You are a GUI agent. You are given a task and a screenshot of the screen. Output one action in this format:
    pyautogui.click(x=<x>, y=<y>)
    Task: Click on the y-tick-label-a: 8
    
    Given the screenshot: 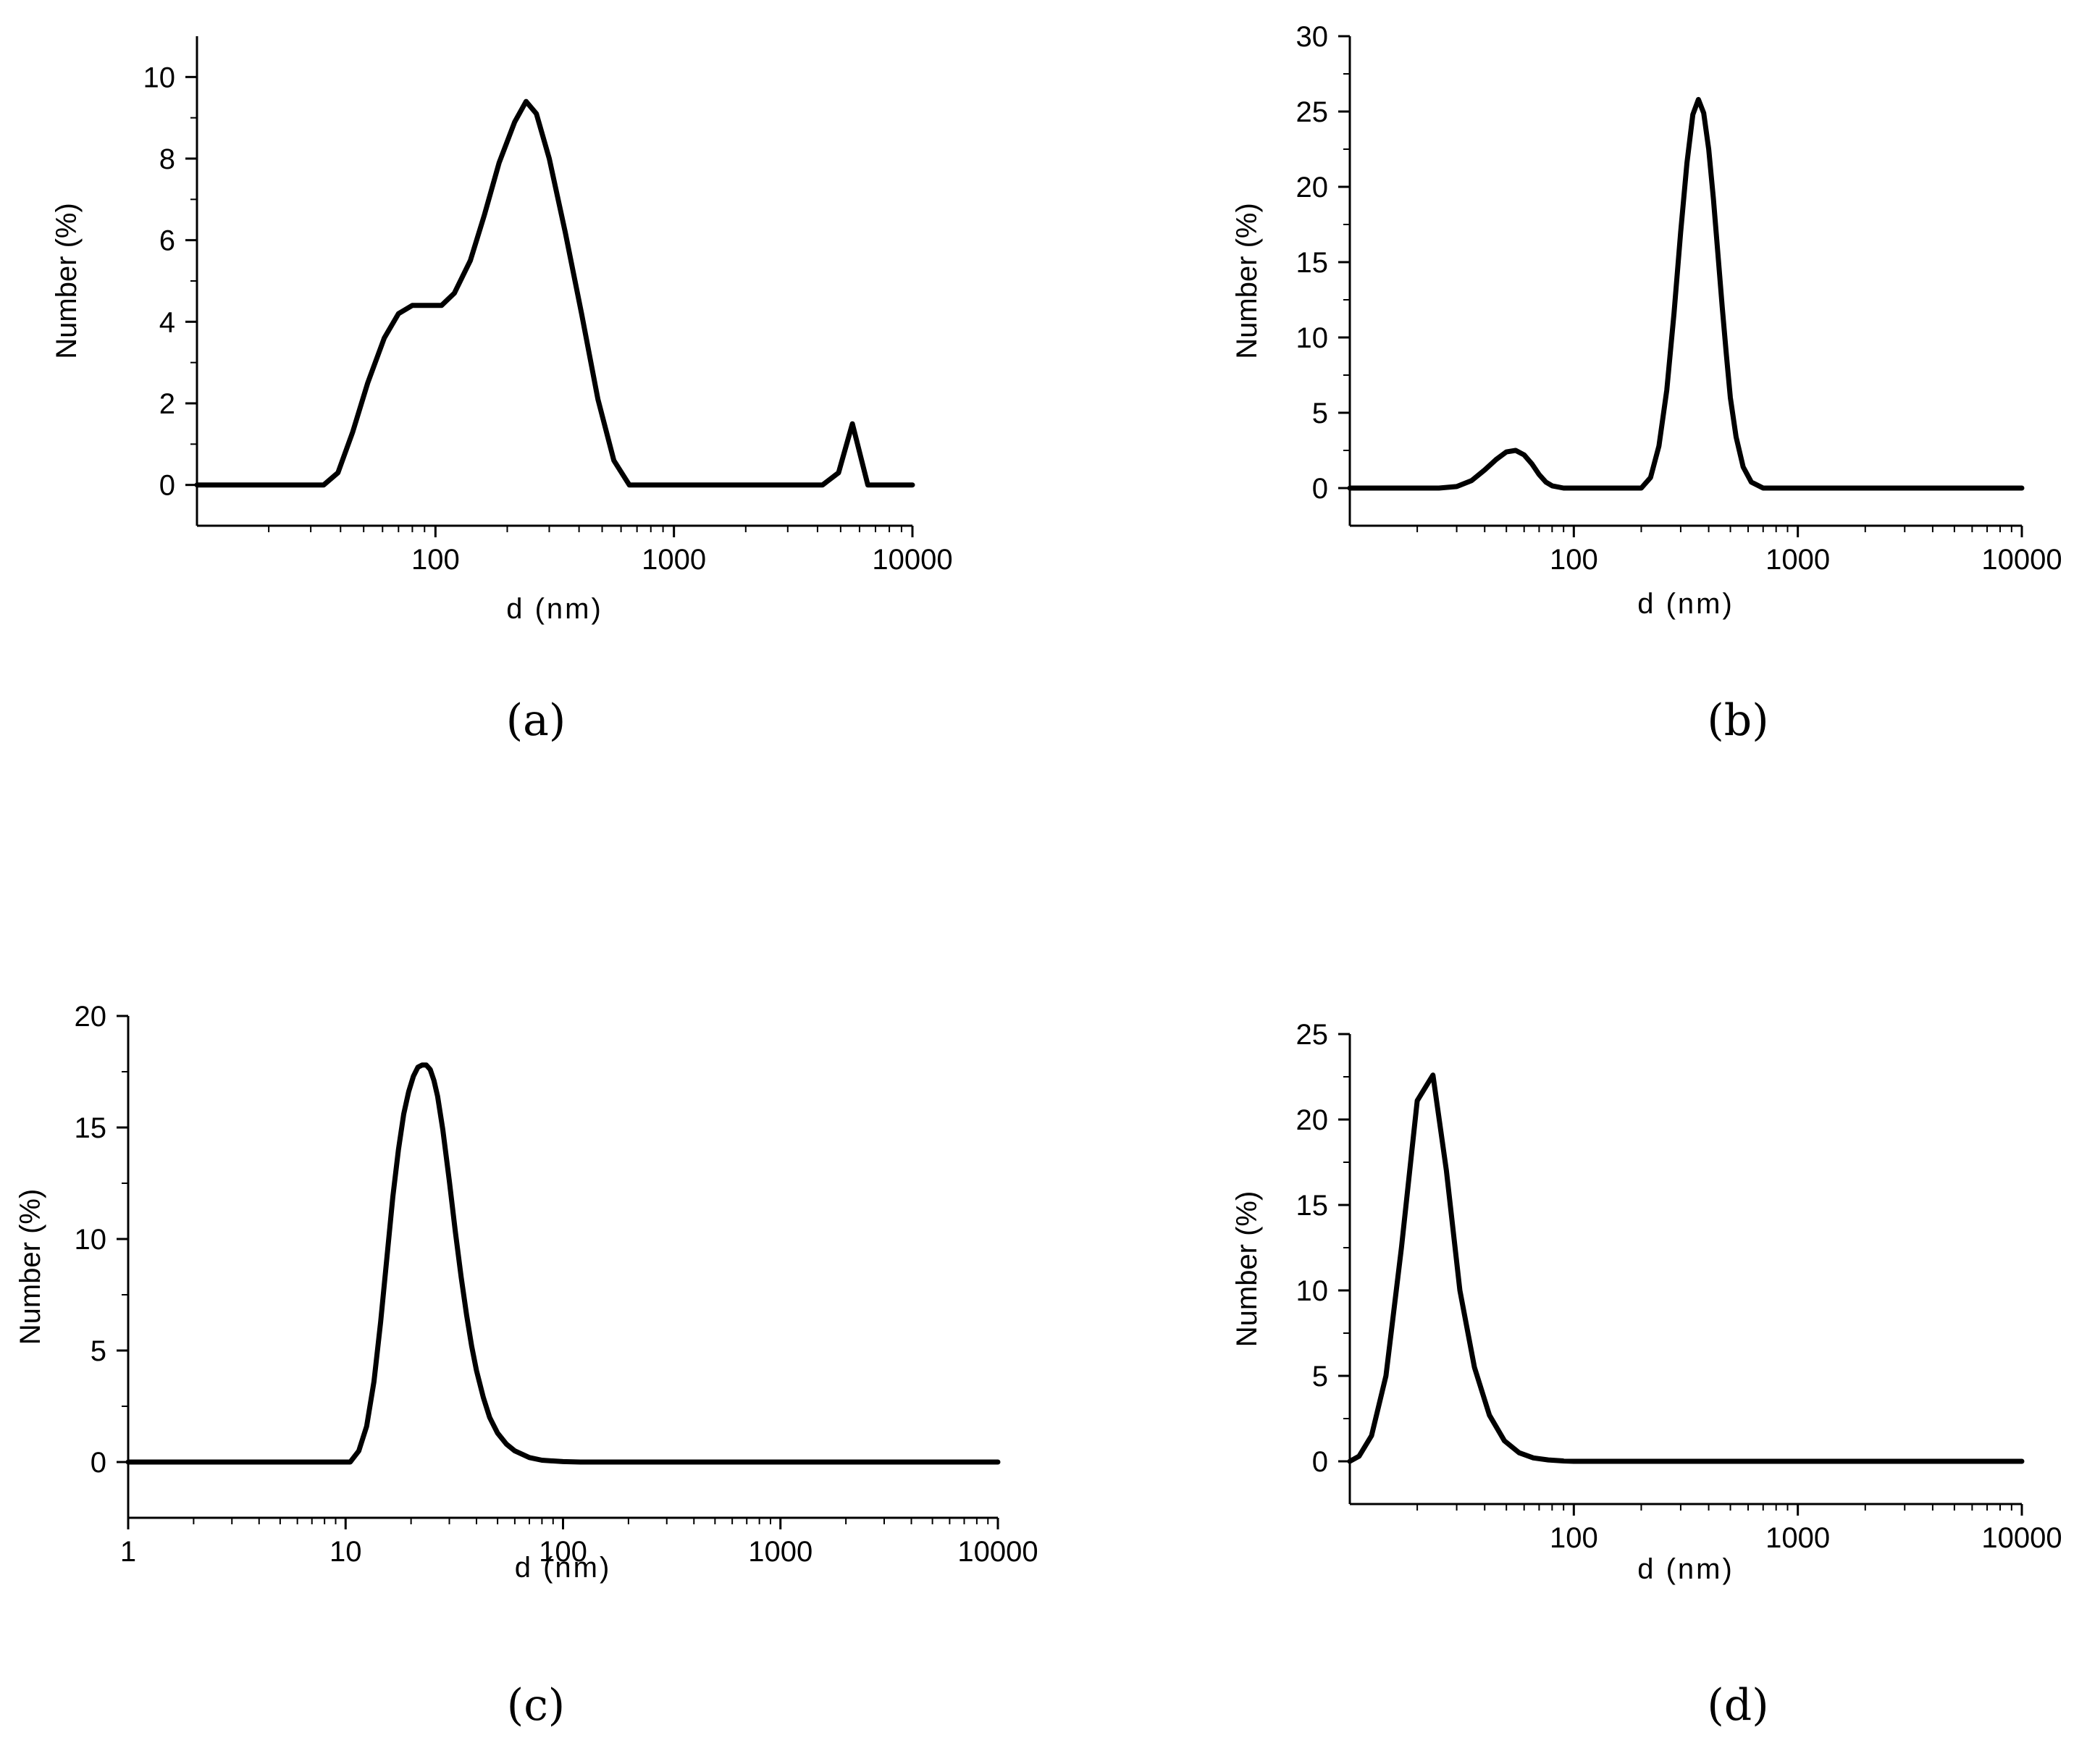 What is the action you would take?
    pyautogui.click(x=167, y=159)
    